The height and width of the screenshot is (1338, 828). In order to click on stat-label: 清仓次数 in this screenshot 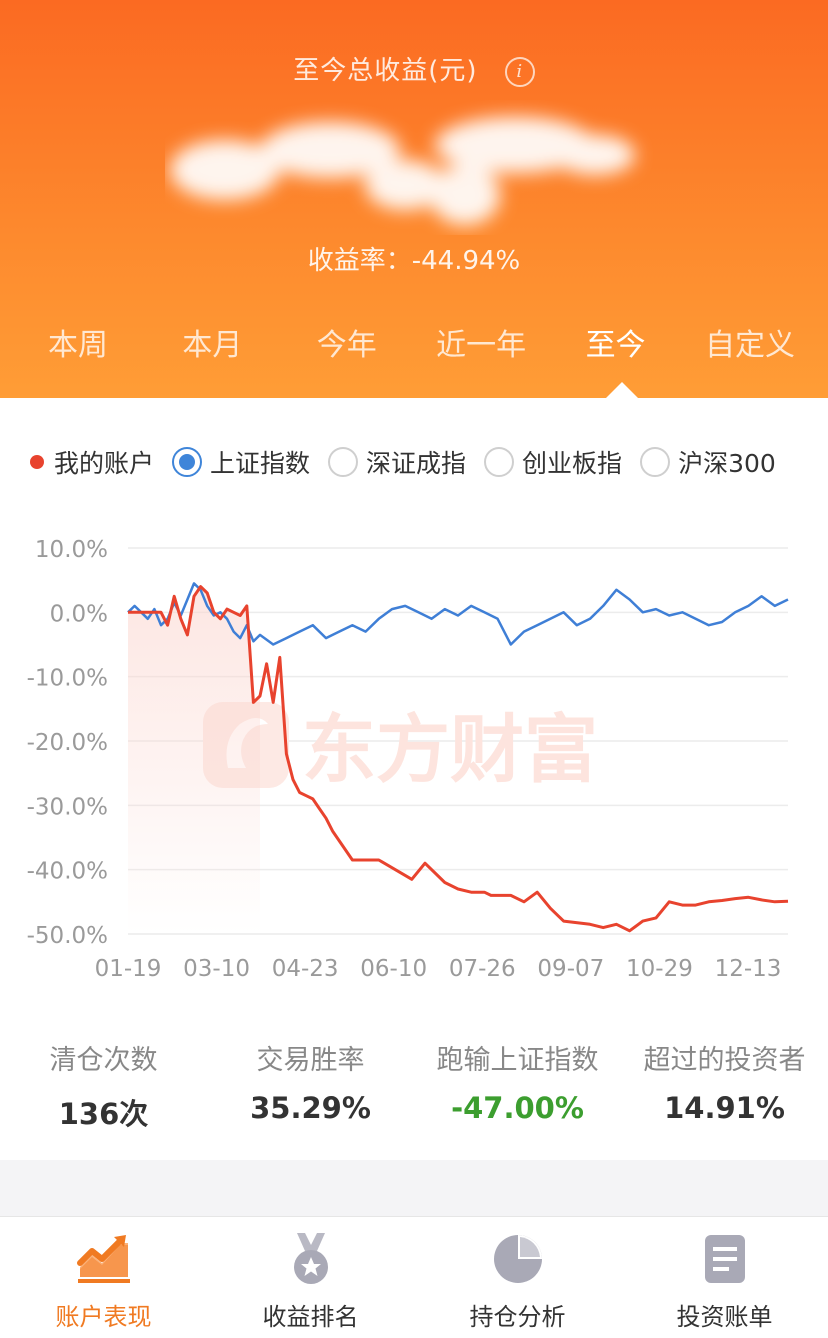, I will do `click(103, 1060)`.